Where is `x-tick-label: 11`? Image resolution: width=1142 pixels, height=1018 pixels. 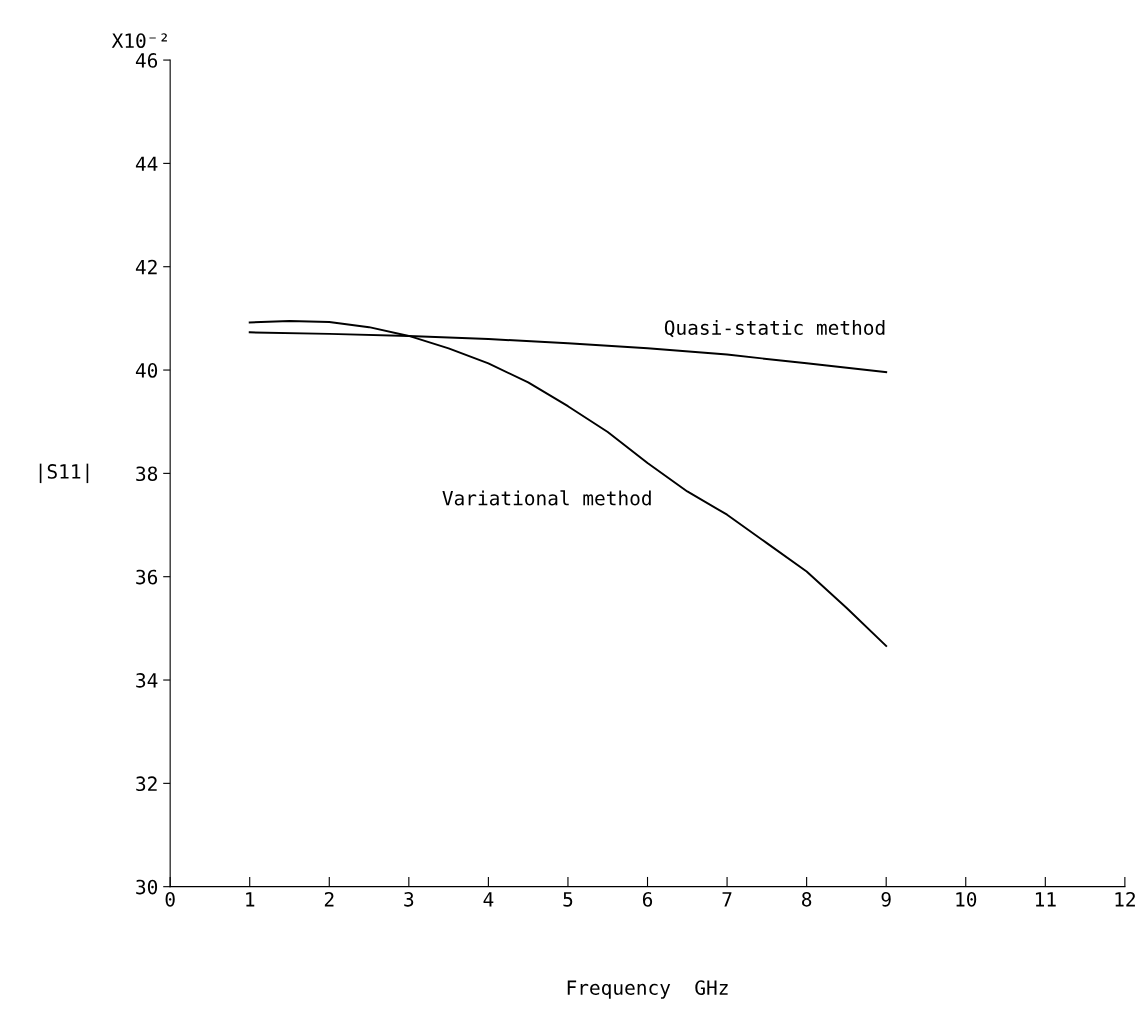
x-tick-label: 11 is located at coordinates (1045, 899).